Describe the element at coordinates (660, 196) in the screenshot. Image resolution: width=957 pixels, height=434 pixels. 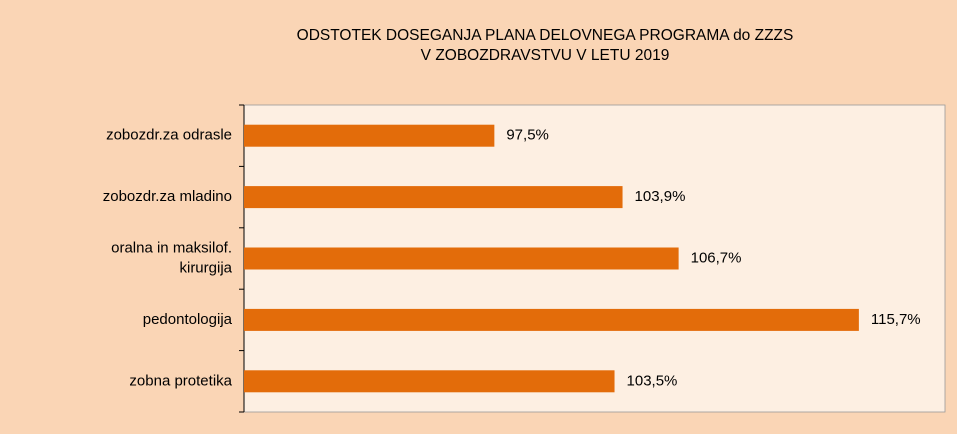
I see `value-label: 103,9%` at that location.